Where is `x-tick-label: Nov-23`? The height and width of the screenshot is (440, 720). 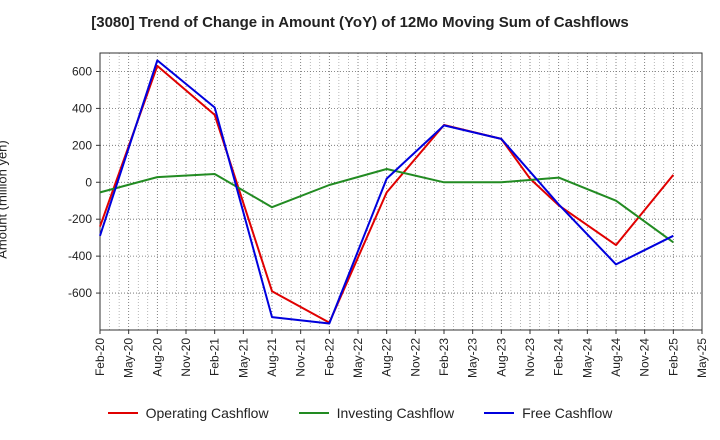
x-tick-label: Nov-23 is located at coordinates (530, 357).